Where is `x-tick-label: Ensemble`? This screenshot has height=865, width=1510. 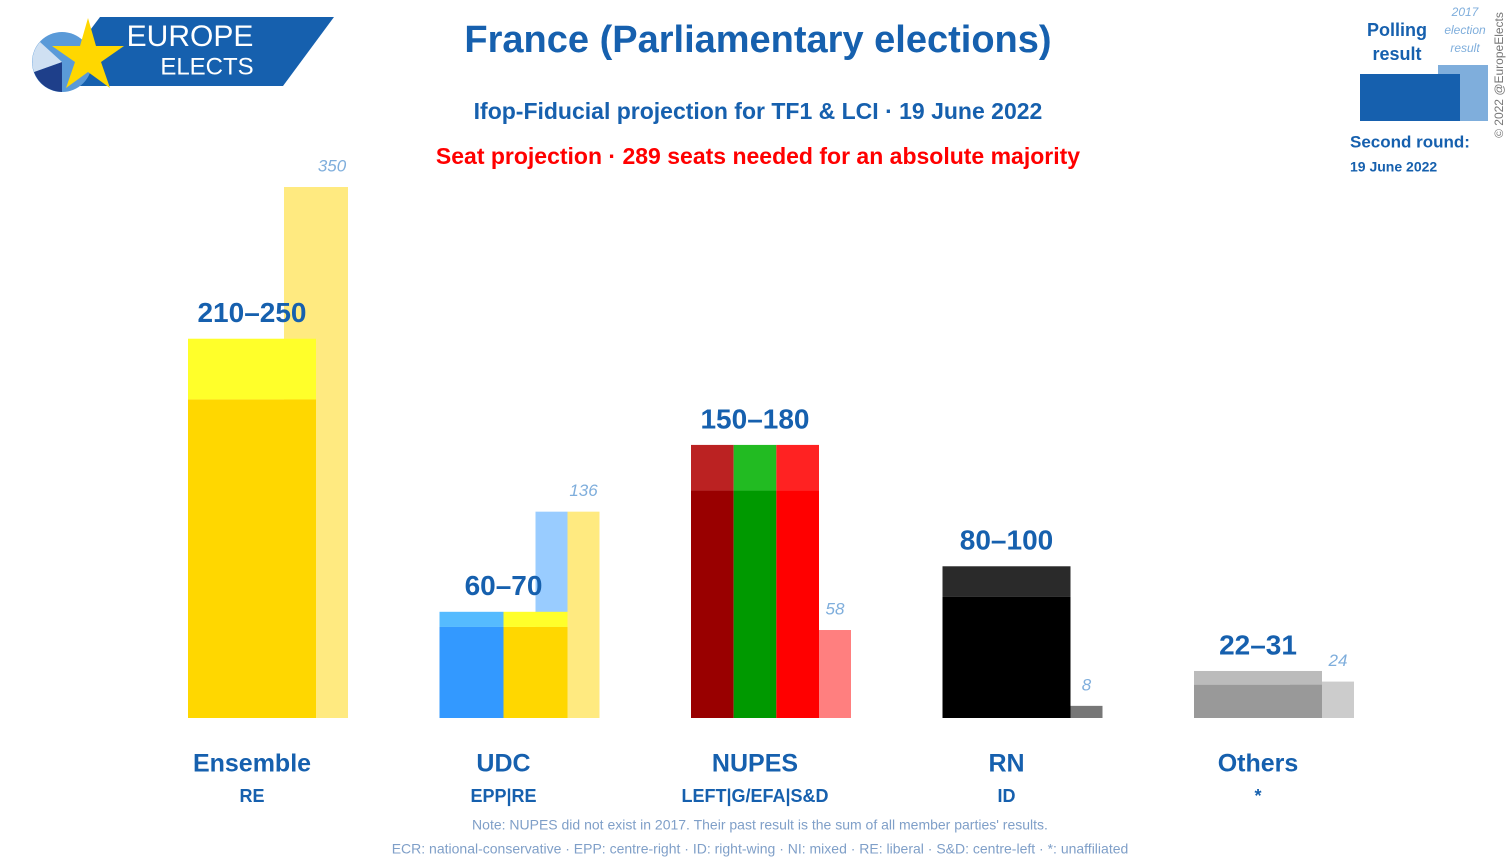 x-tick-label: Ensemble is located at coordinates (252, 764).